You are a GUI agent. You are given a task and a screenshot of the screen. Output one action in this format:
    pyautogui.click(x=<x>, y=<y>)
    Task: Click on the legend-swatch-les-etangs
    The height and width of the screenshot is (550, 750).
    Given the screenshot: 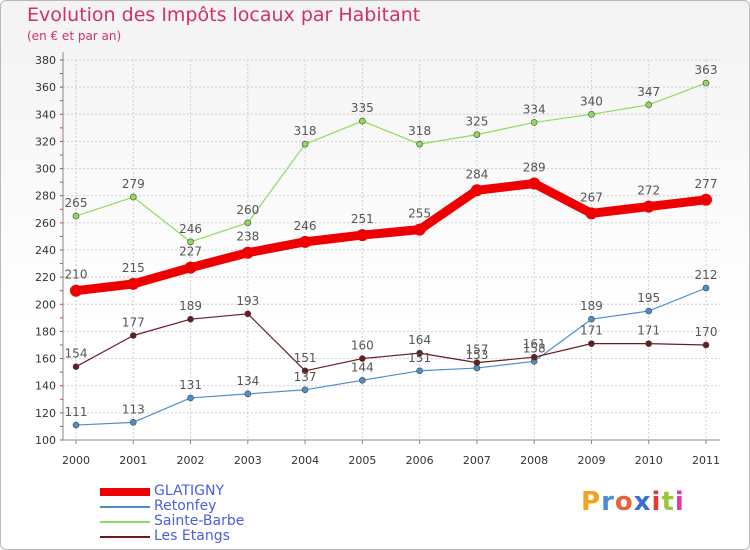 What is the action you would take?
    pyautogui.click(x=125, y=536)
    